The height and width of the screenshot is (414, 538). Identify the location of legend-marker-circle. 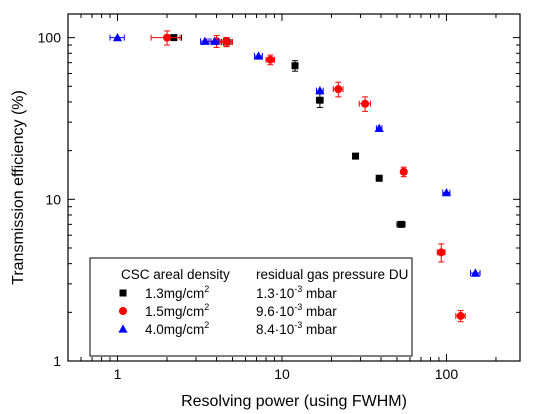
(123, 311).